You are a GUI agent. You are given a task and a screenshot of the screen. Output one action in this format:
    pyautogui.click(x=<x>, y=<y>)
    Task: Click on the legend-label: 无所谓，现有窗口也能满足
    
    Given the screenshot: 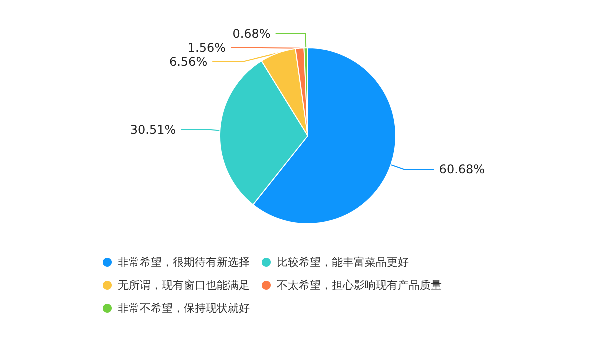 What is the action you would take?
    pyautogui.click(x=184, y=285)
    